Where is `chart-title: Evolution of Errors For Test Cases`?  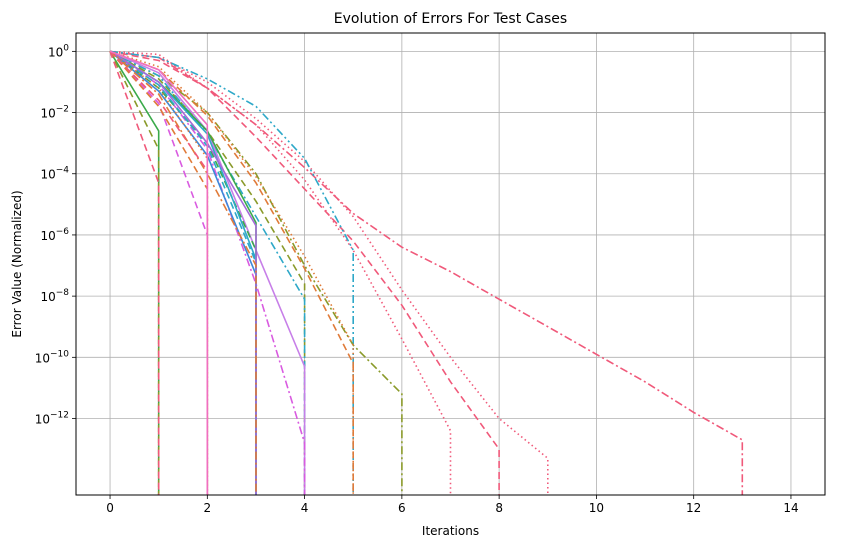 chart-title: Evolution of Errors For Test Cases is located at coordinates (450, 19).